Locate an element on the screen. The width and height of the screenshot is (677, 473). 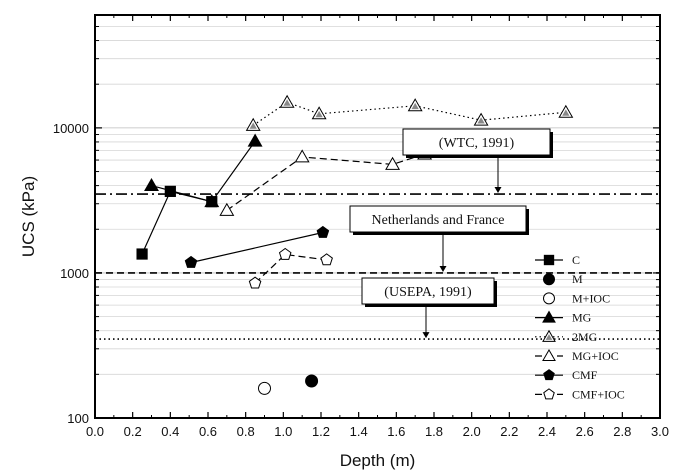
legend-label: CMF+IOC is located at coordinates (598, 394).